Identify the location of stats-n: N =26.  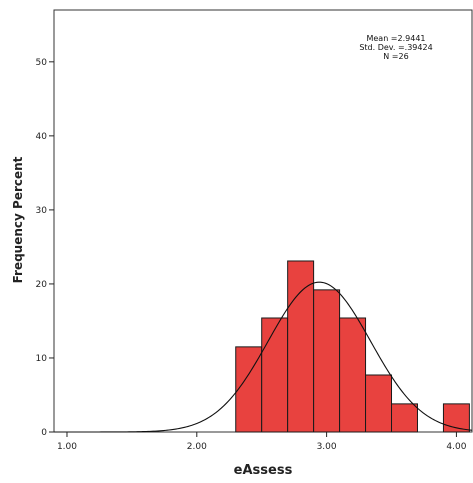
(395, 56).